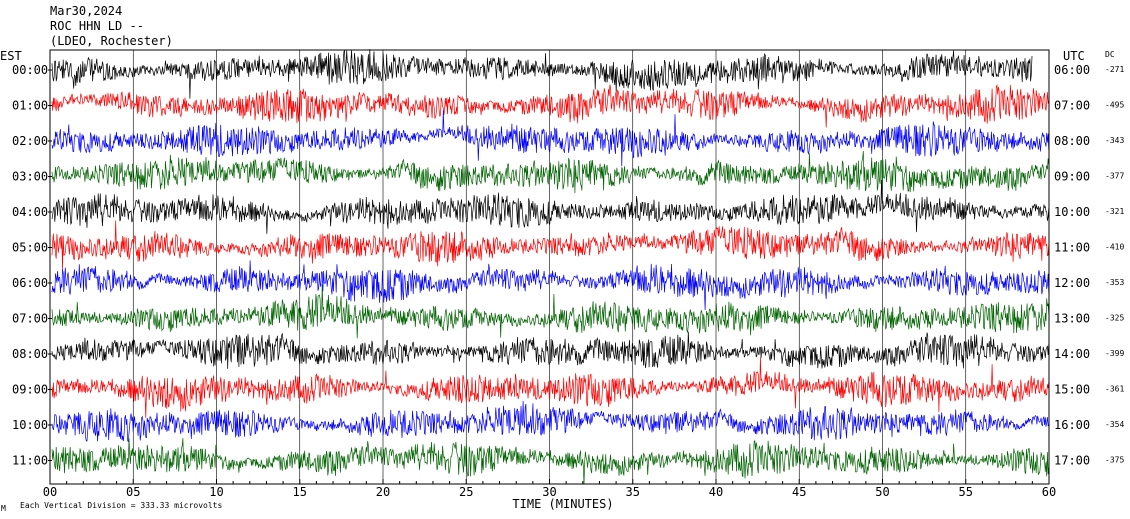  What do you see at coordinates (466, 492) in the screenshot?
I see `x-tick-label: 25` at bounding box center [466, 492].